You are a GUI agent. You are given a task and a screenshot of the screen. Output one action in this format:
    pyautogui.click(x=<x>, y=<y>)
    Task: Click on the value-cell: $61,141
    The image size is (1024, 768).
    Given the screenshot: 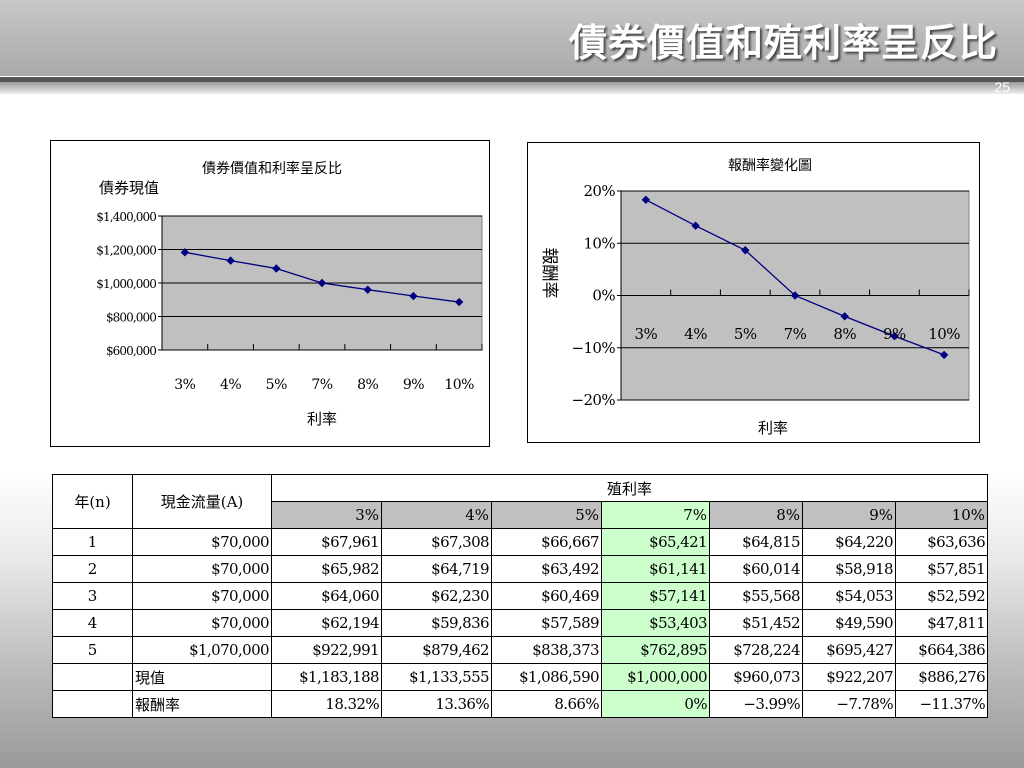 What is the action you would take?
    pyautogui.click(x=655, y=569)
    